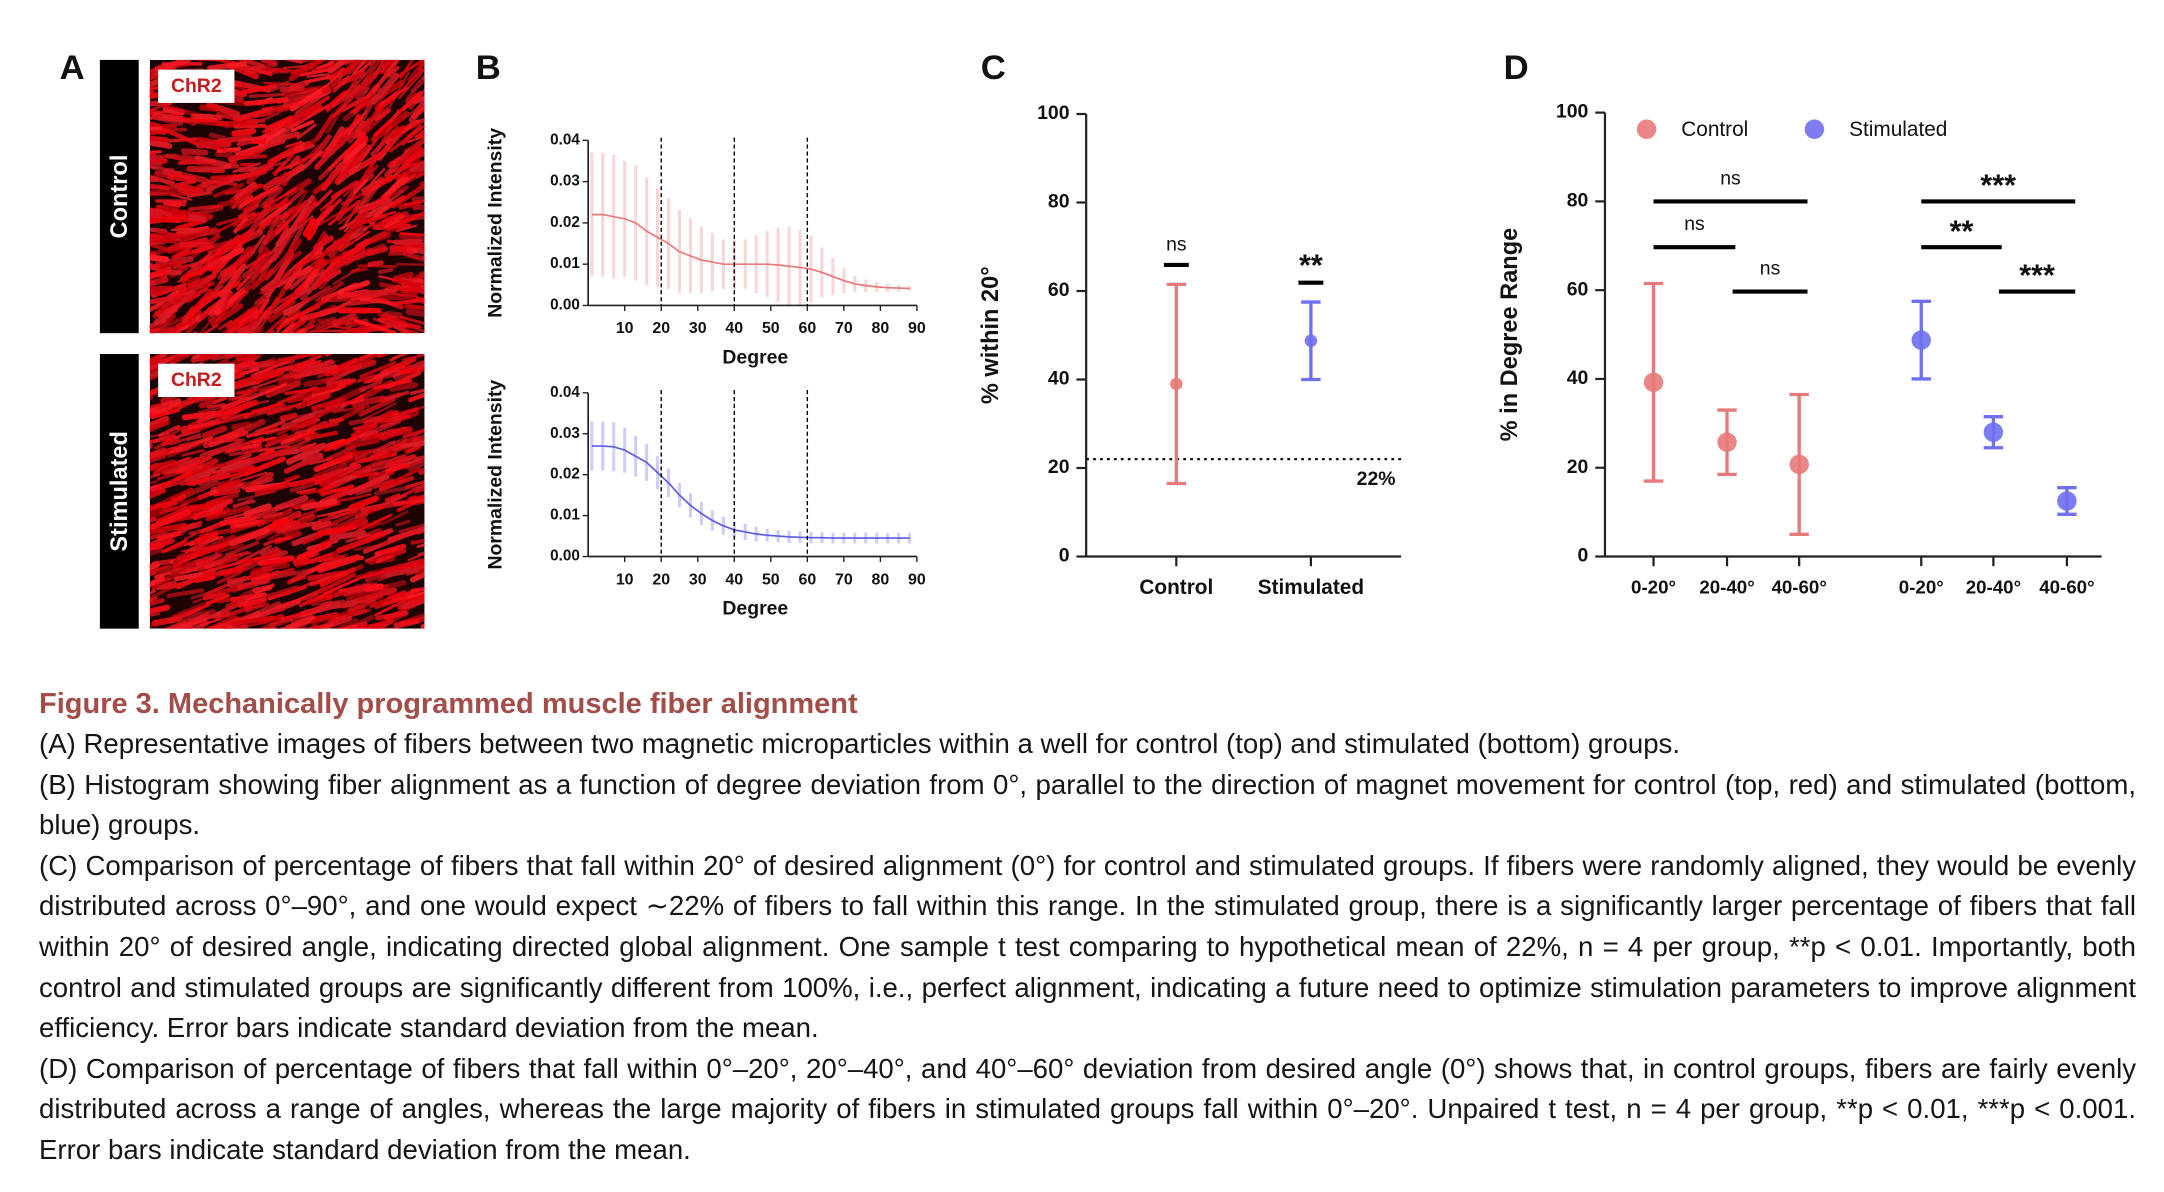 This screenshot has width=2164, height=1192. Describe the element at coordinates (295, 496) in the screenshot. I see `fiber-image` at that location.